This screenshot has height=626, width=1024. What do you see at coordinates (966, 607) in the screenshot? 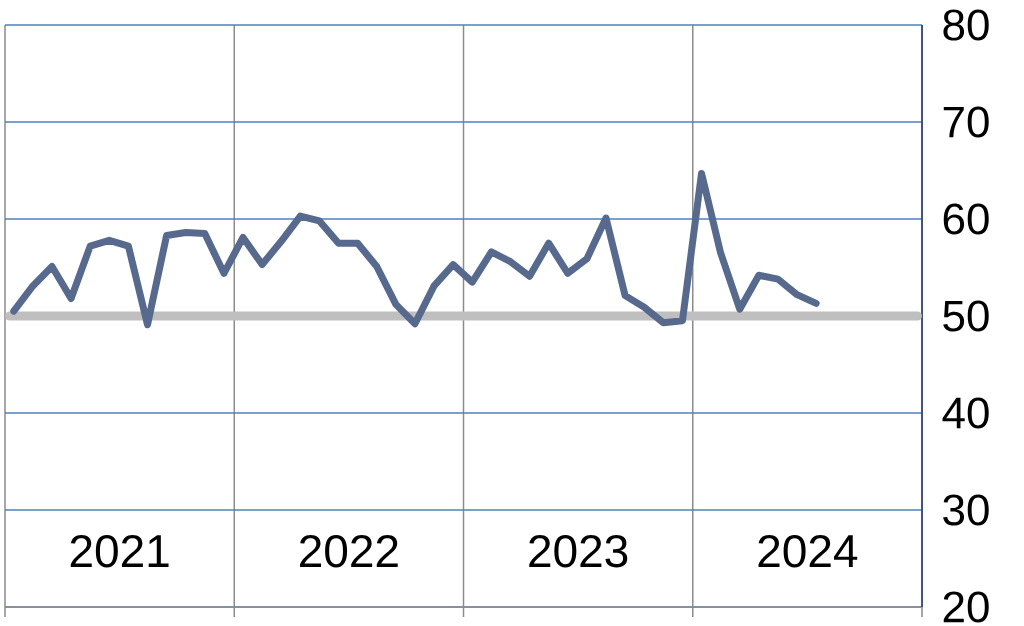
I see `y-tick-label: 20` at bounding box center [966, 607].